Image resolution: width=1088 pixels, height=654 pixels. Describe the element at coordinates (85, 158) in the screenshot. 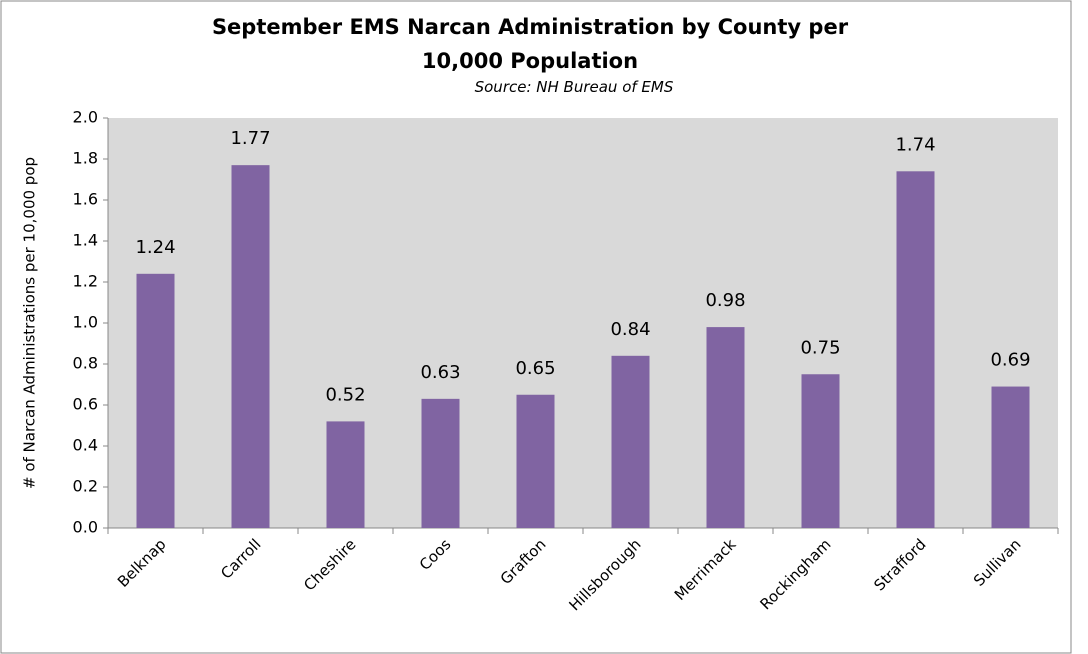

I see `y-tick-label: 1.8` at that location.